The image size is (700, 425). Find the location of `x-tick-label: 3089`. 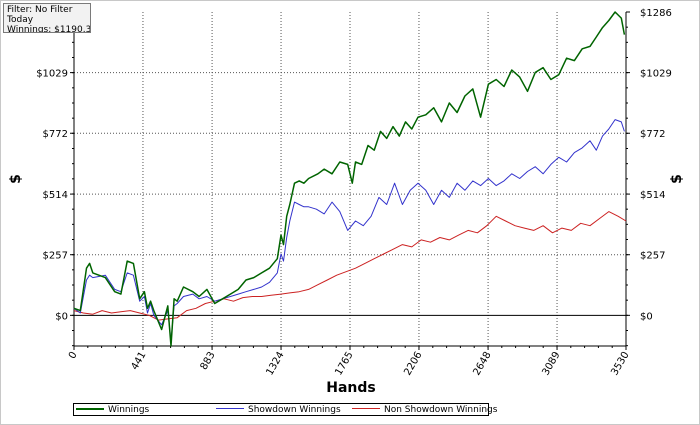

x-tick-label: 3089 is located at coordinates (551, 364).